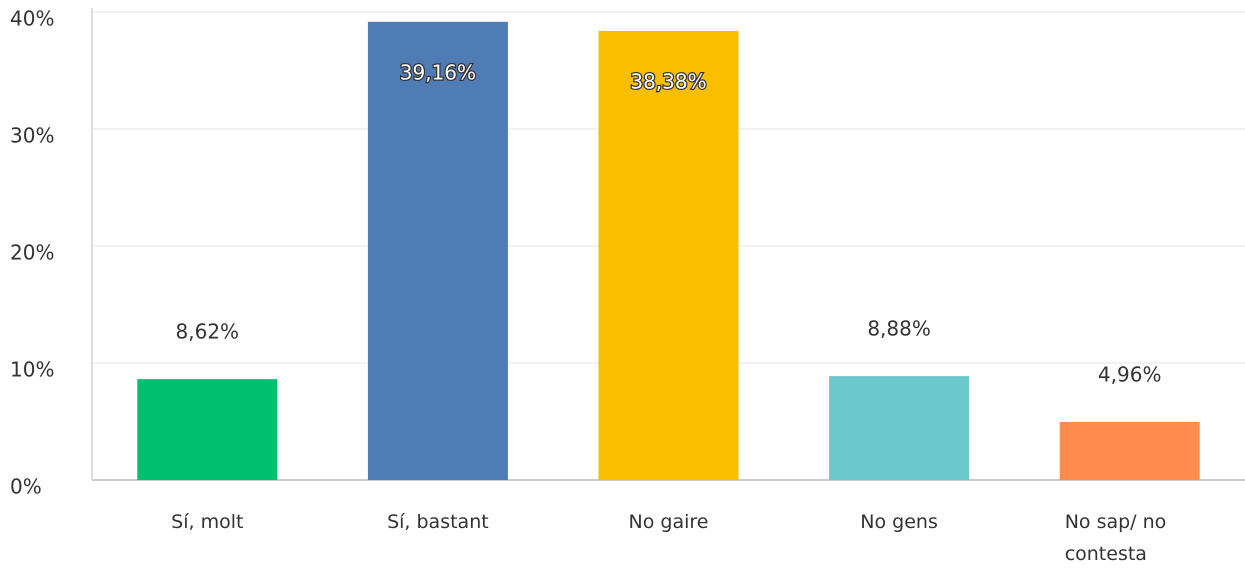 The height and width of the screenshot is (569, 1245). I want to click on x-tick-label: No sap/ no contesta, so click(1115, 538).